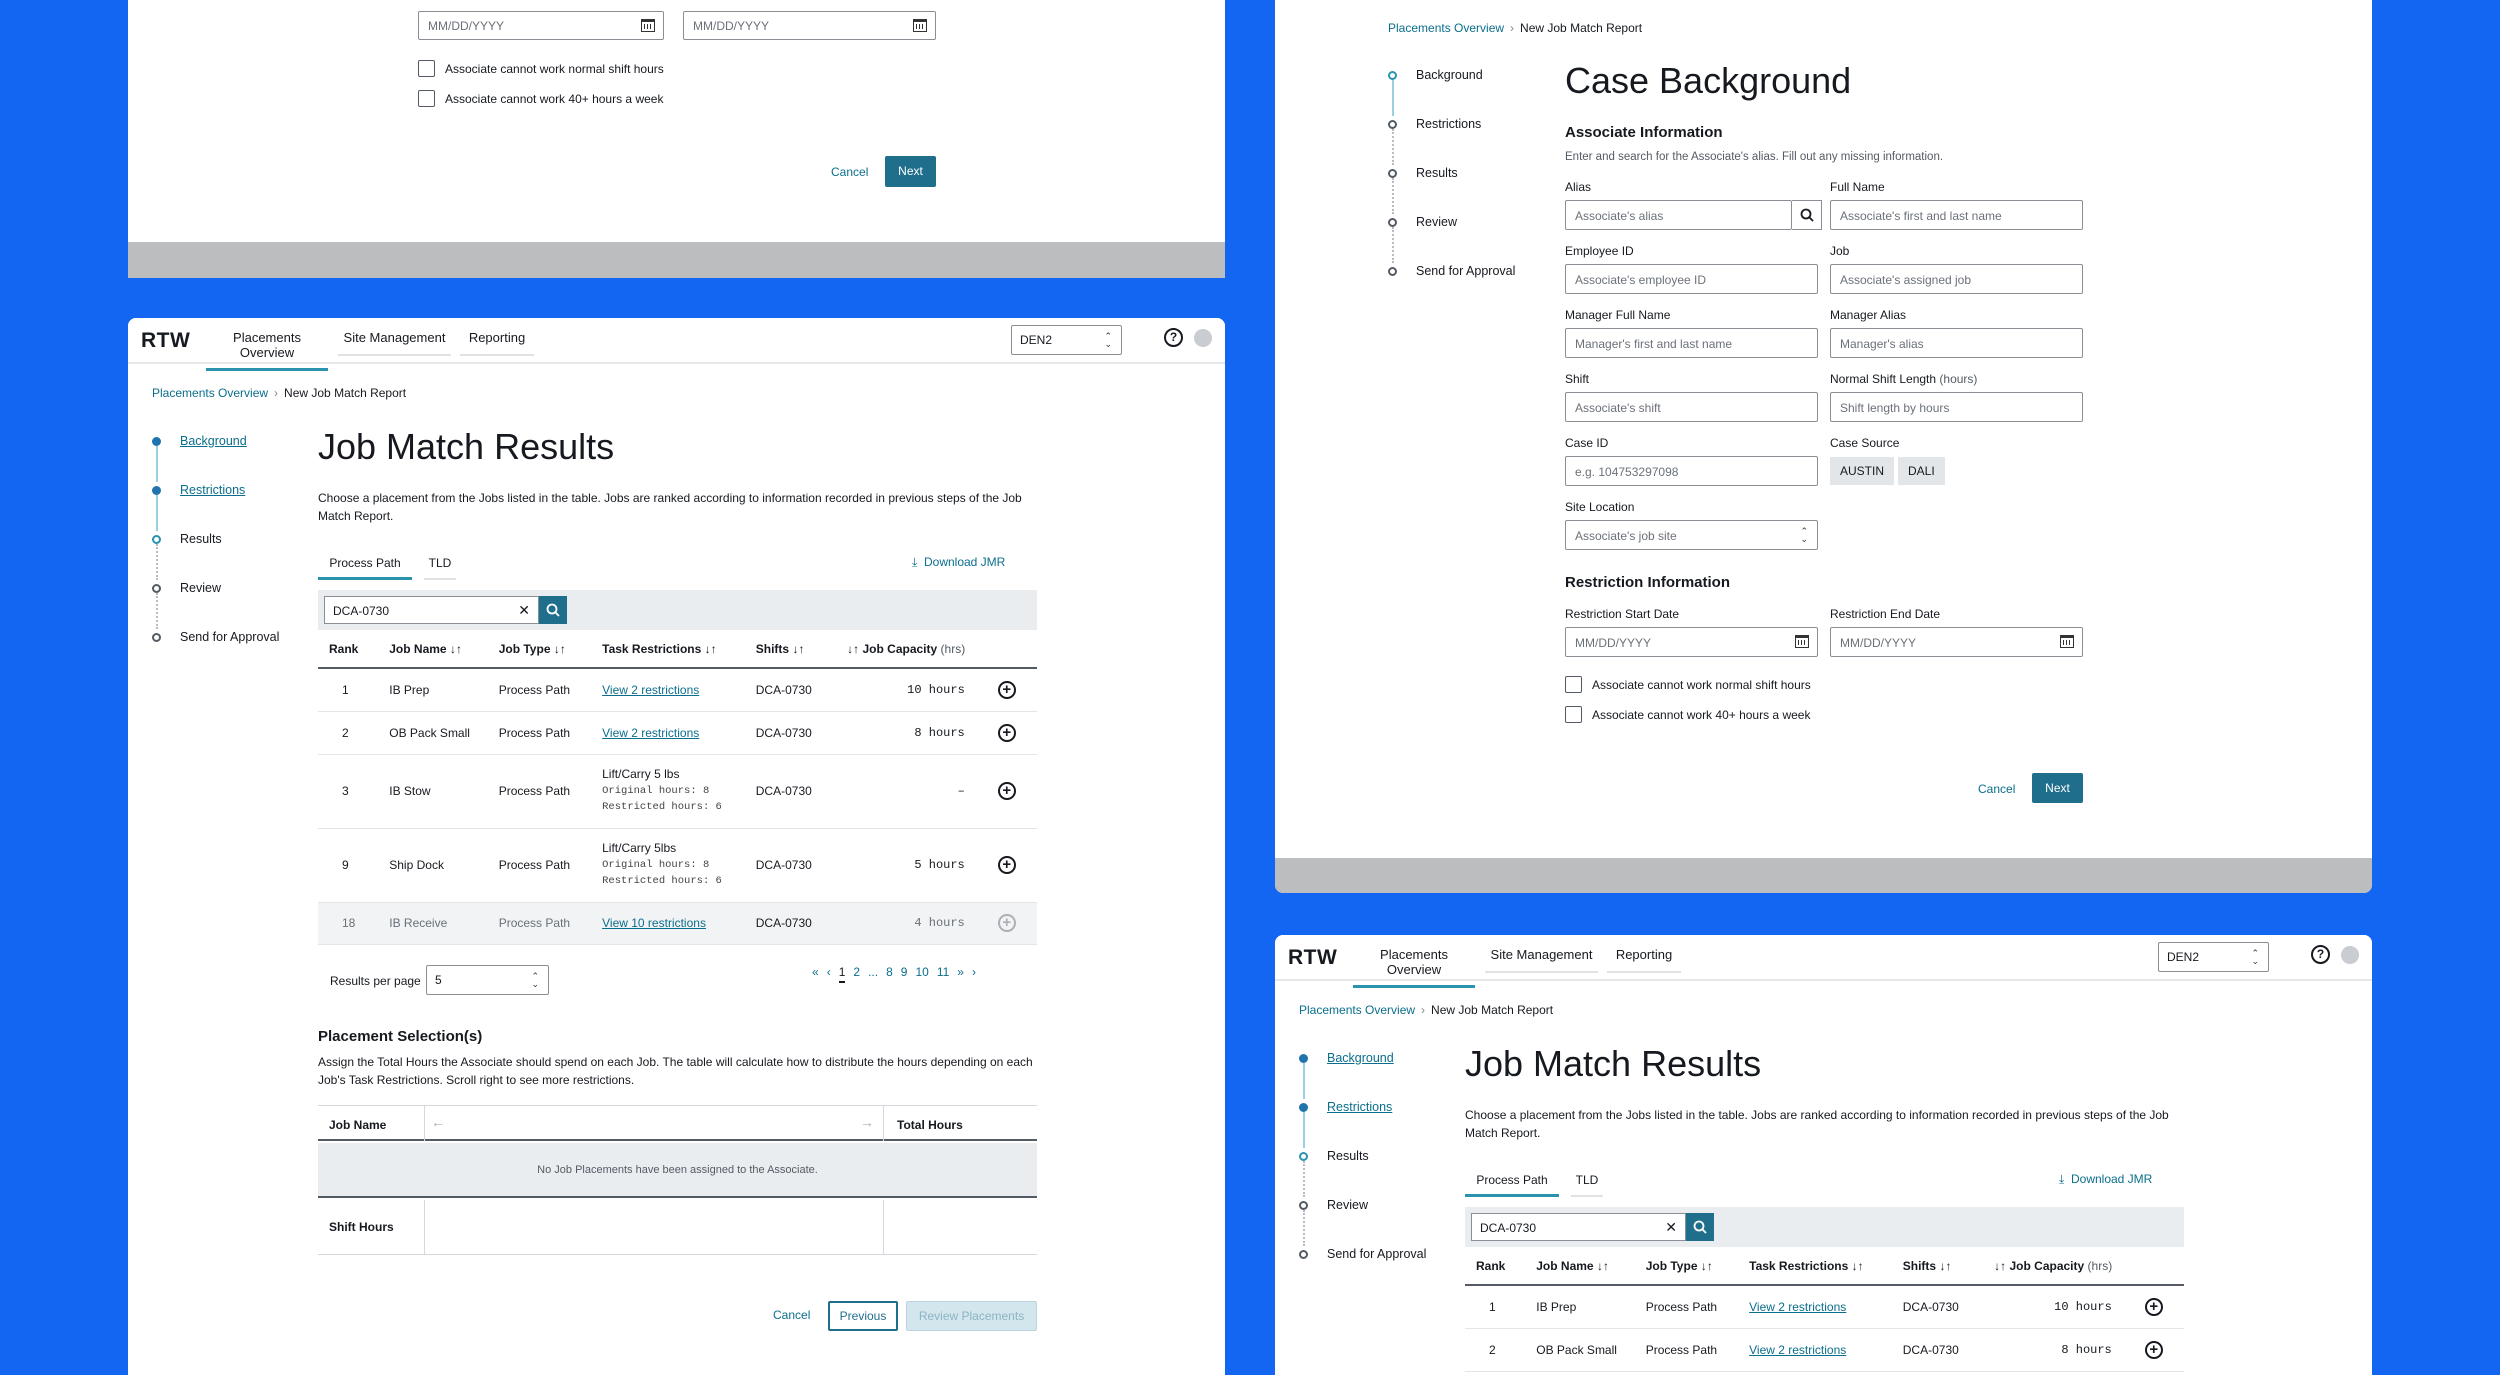 The image size is (2500, 1375). What do you see at coordinates (863, 1316) in the screenshot?
I see `previous-button: Previous` at bounding box center [863, 1316].